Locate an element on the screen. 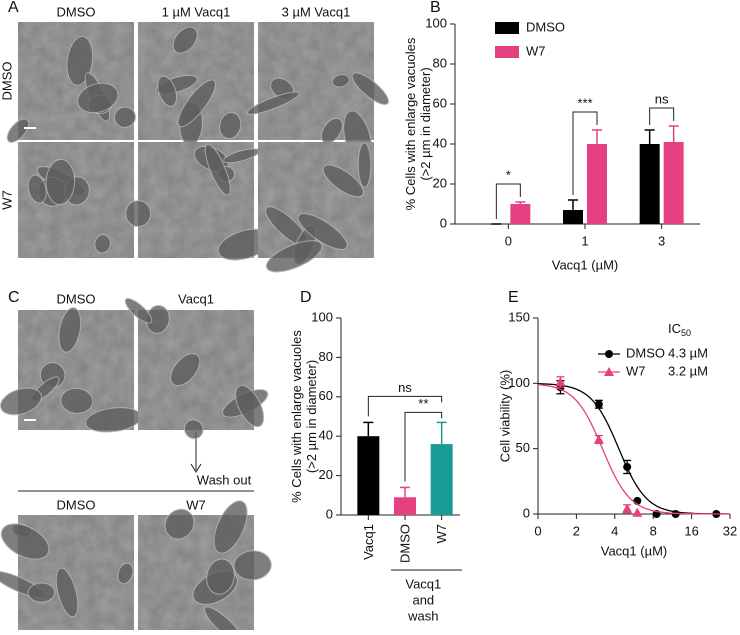 Image resolution: width=740 pixels, height=635 pixels. arrow-head is located at coordinates (196, 468).